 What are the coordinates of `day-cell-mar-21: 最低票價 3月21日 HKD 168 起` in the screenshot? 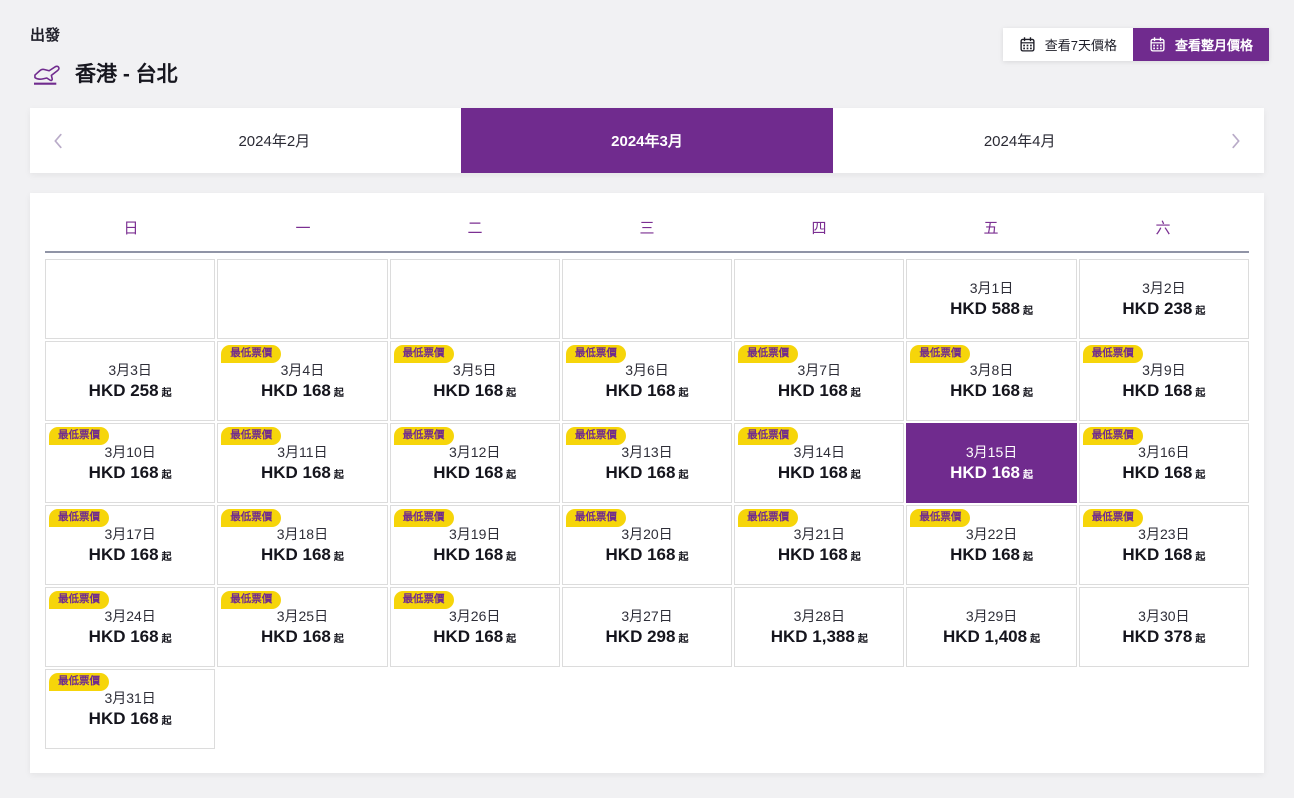 It's located at (819, 545).